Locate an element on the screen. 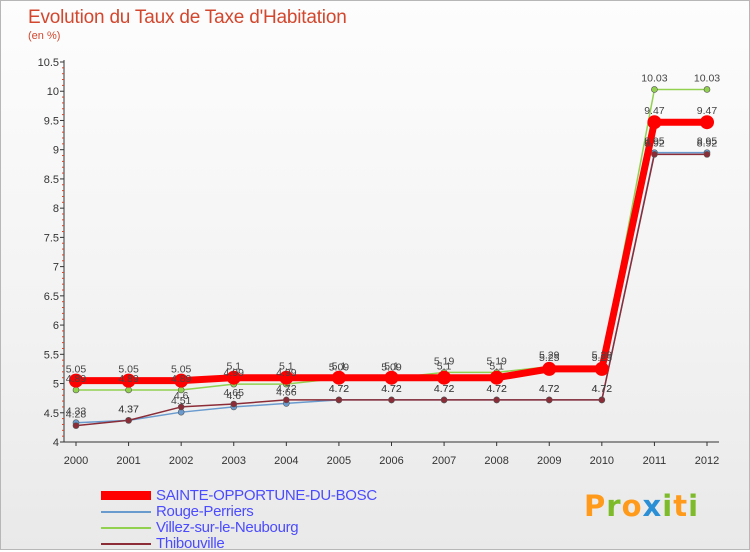 Image resolution: width=750 pixels, height=552 pixels. logo-letter: P is located at coordinates (595, 506).